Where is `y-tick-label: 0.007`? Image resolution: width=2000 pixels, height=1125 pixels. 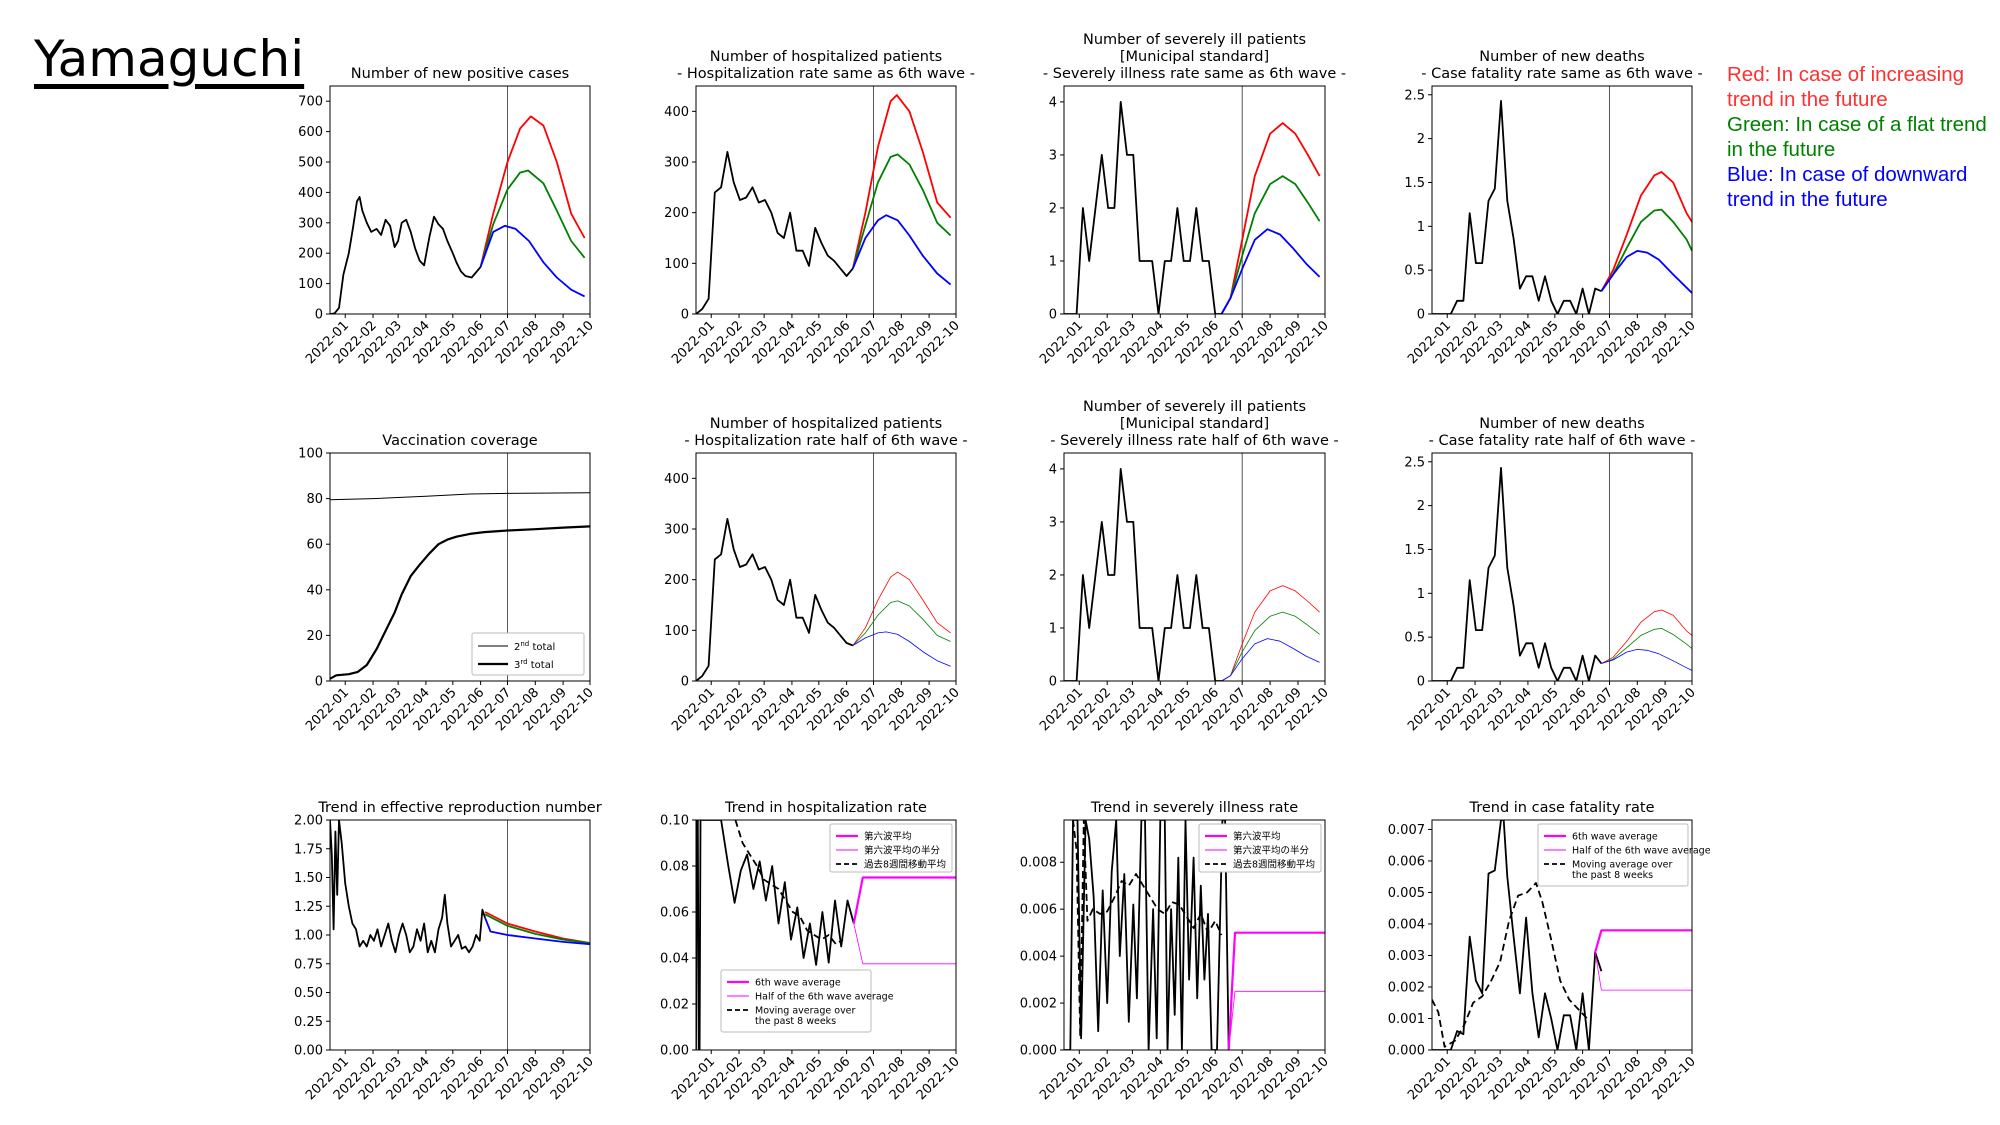
y-tick-label: 0.007 is located at coordinates (1406, 830).